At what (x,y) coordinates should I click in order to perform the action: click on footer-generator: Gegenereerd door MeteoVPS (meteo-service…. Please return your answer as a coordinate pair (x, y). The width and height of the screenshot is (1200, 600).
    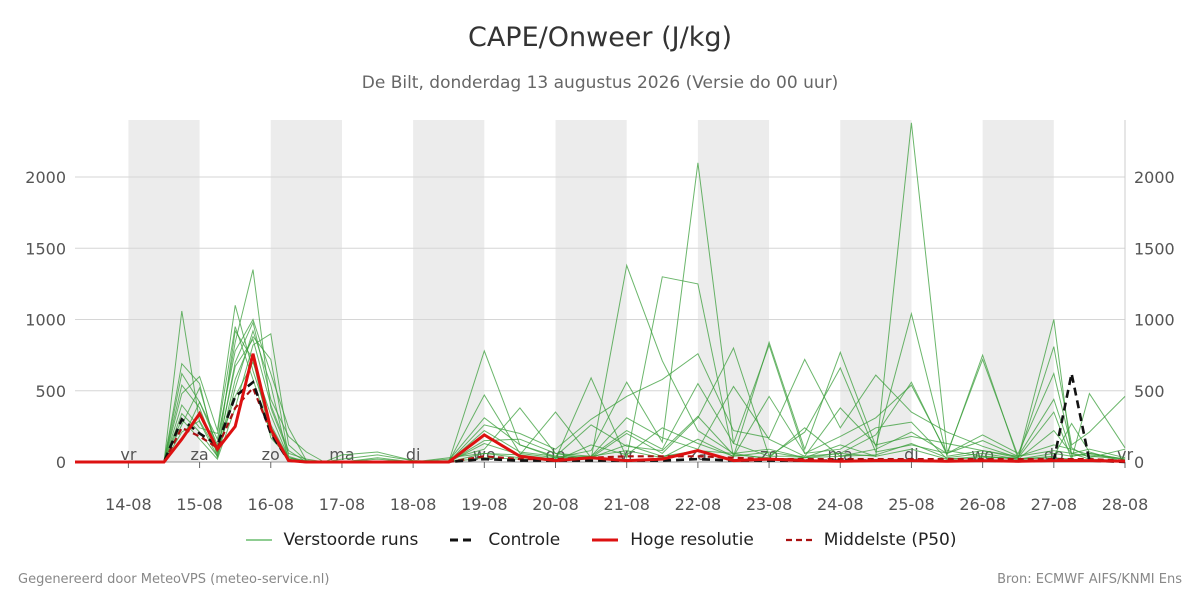
    Looking at the image, I should click on (174, 579).